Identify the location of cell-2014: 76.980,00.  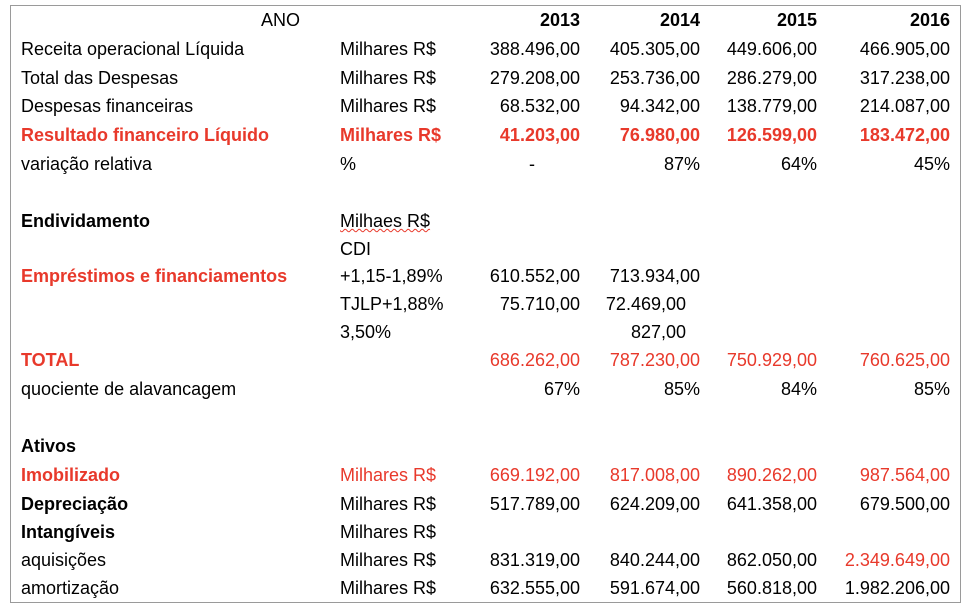
(659, 135).